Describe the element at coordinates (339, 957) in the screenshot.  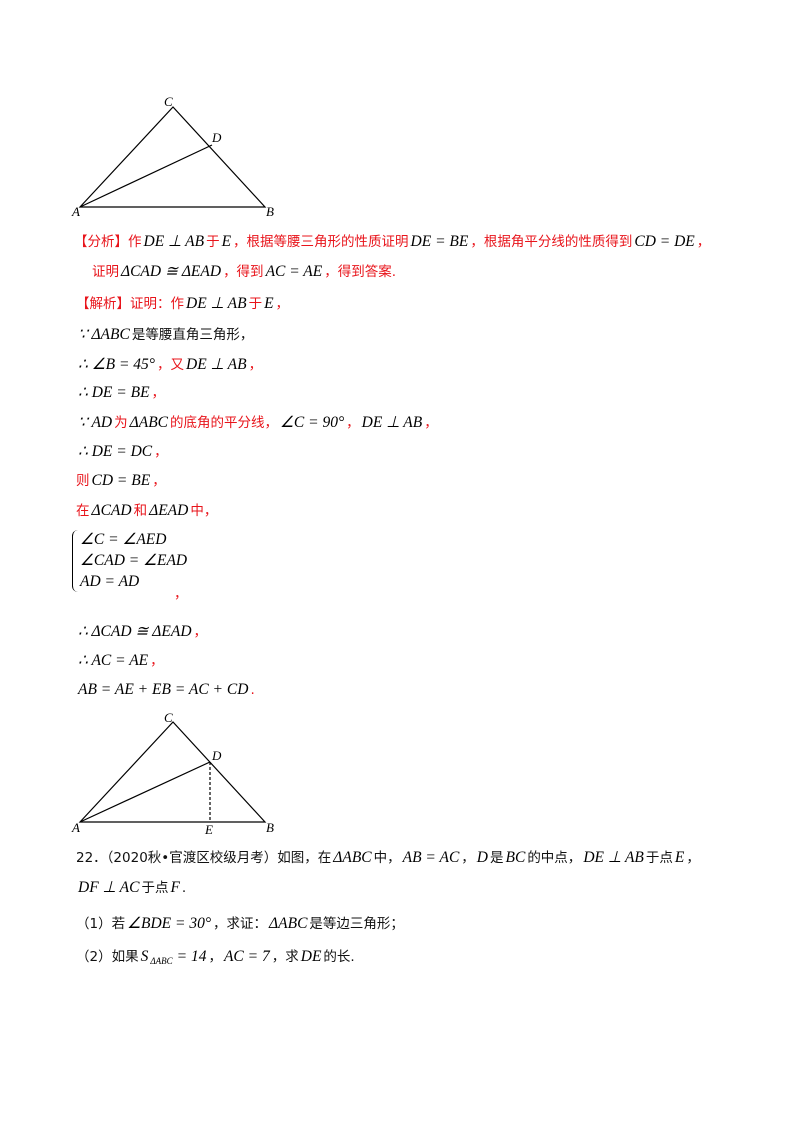
I see `text: 的长.` at that location.